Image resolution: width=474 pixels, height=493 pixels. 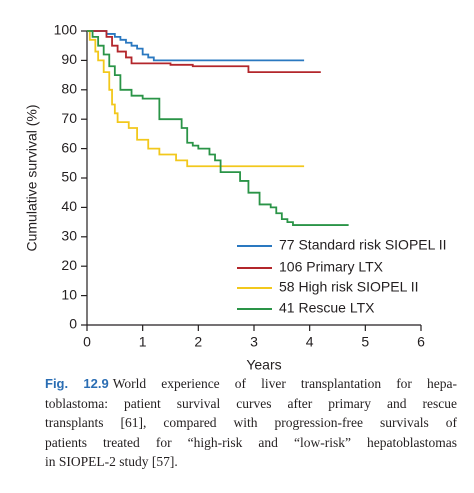 What do you see at coordinates (365, 342) in the screenshot?
I see `x-tick-label: 5` at bounding box center [365, 342].